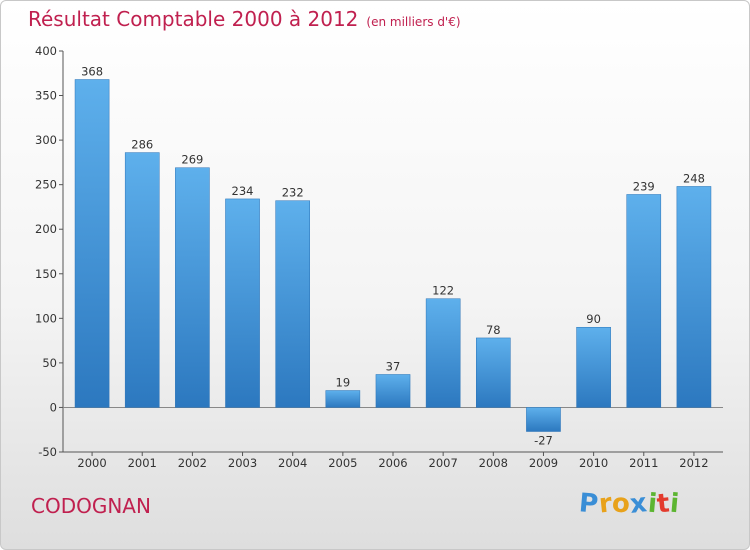 The height and width of the screenshot is (550, 750). What do you see at coordinates (242, 463) in the screenshot?
I see `x-tick-label: 2003` at bounding box center [242, 463].